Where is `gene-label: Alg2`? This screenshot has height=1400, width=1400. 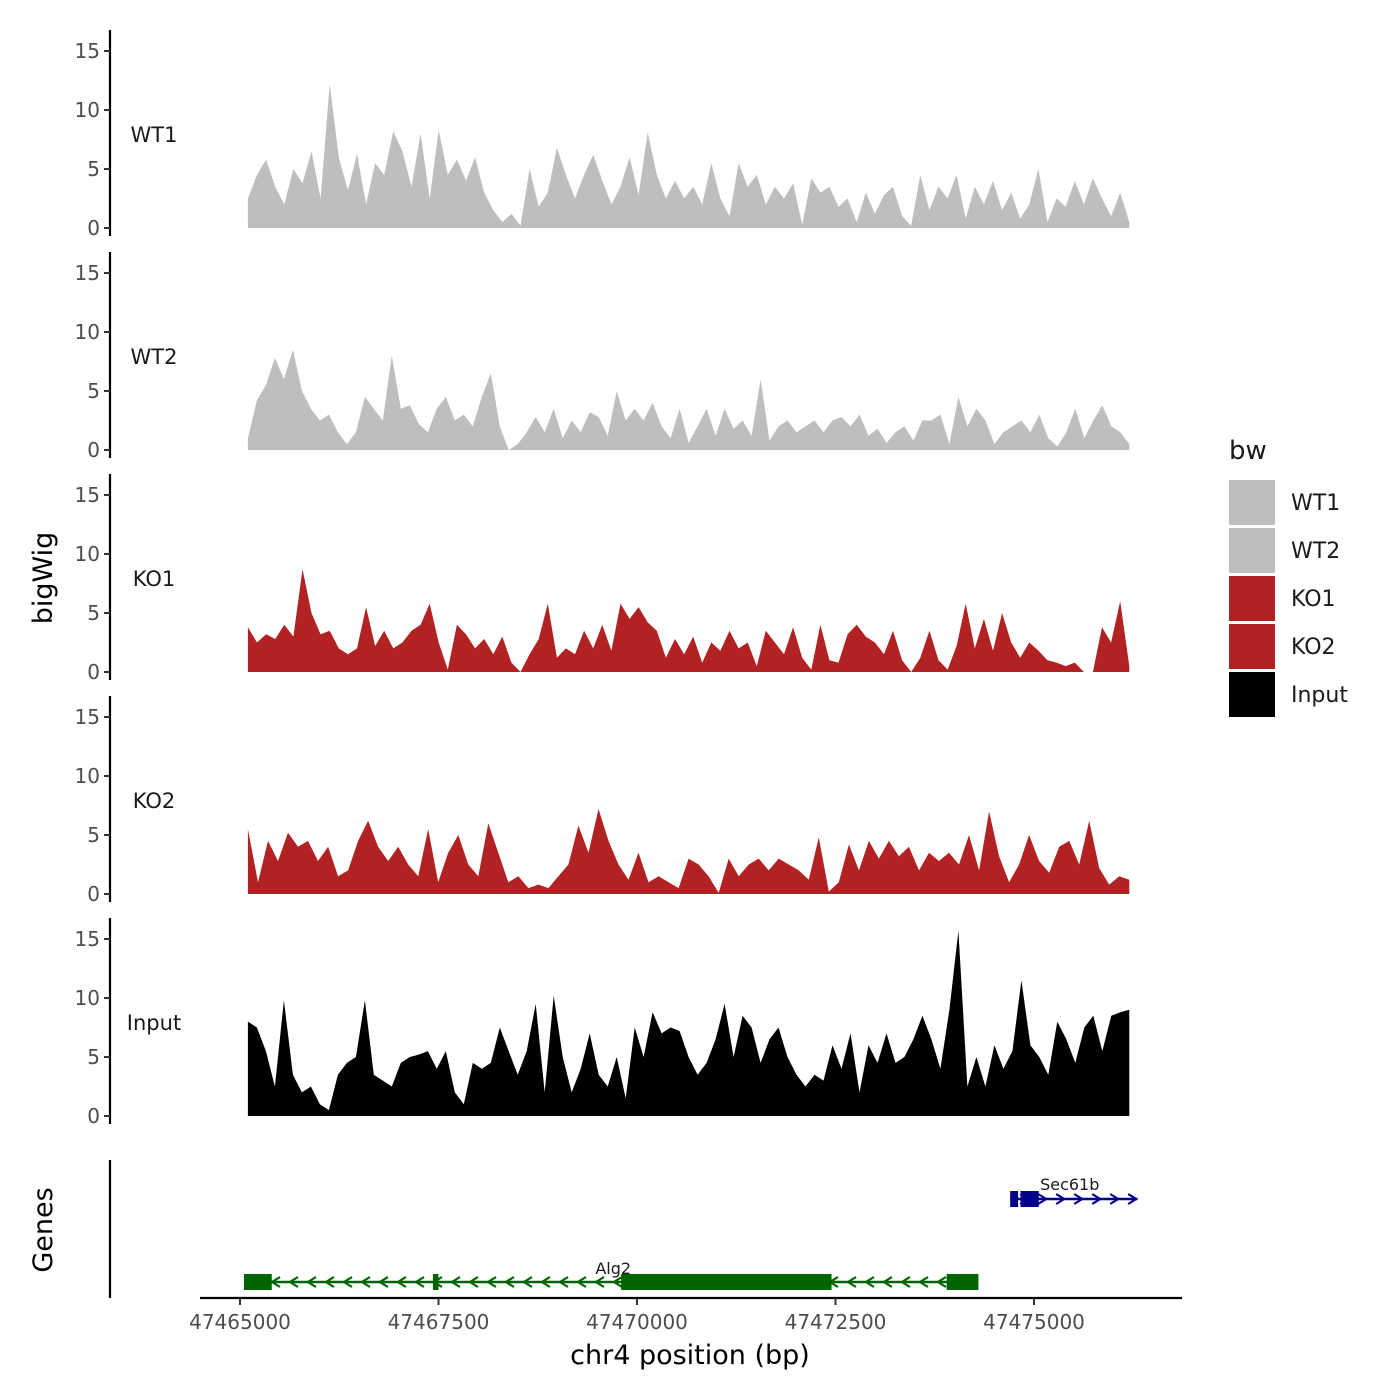
gene-label: Alg2 is located at coordinates (613, 1268).